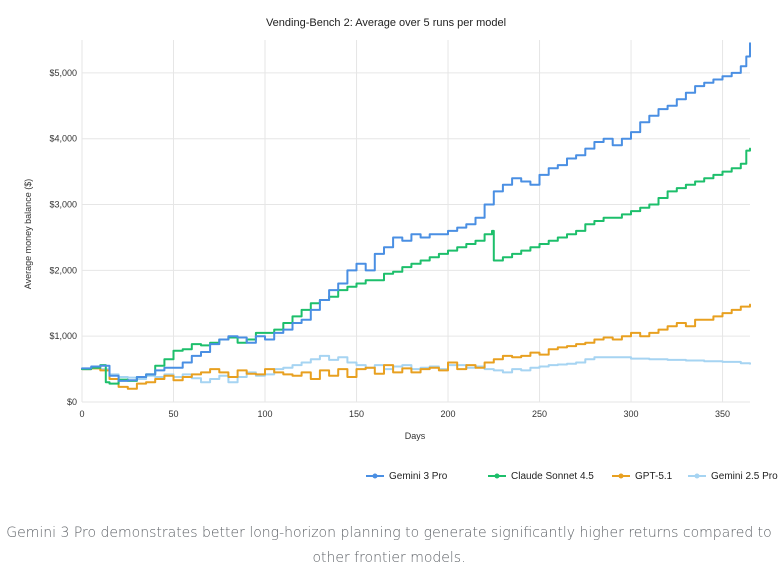 The image size is (778, 572). What do you see at coordinates (173, 414) in the screenshot?
I see `x-tick-label: 50` at bounding box center [173, 414].